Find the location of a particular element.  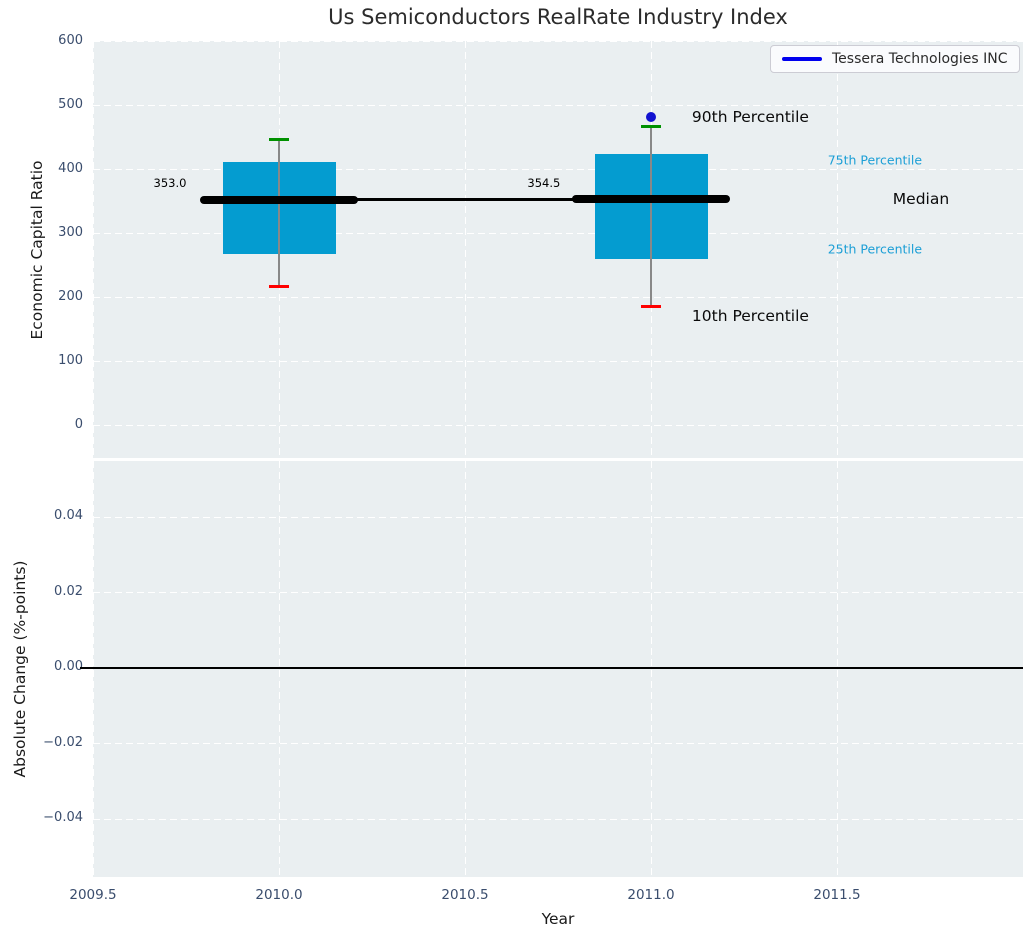

annotation-90th-percentile: 90th Percentile is located at coordinates (750, 116).